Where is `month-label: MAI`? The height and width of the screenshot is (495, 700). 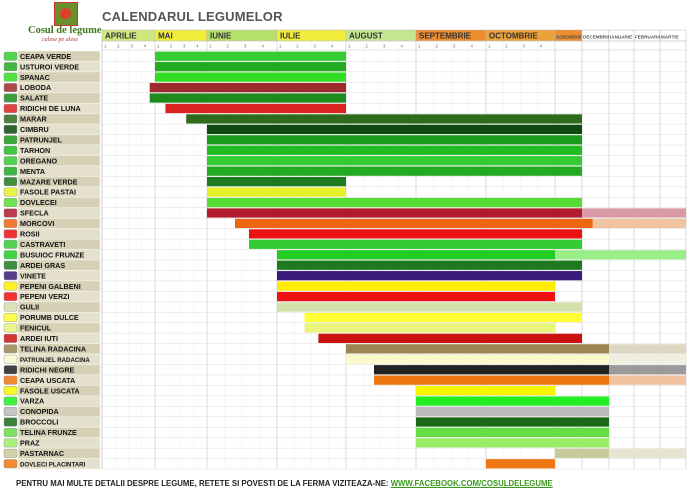
month-label: MAI is located at coordinates (165, 35).